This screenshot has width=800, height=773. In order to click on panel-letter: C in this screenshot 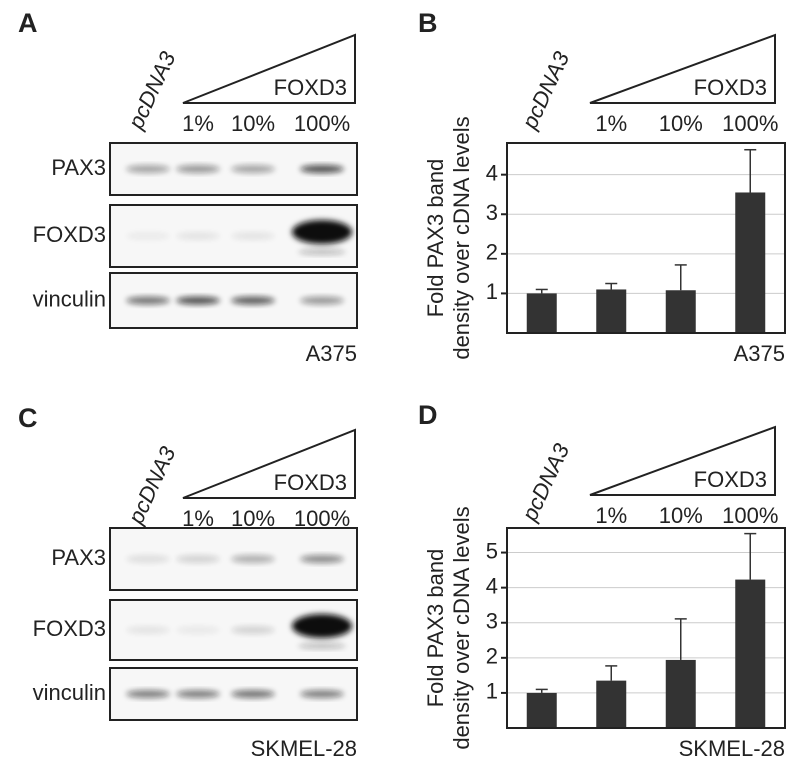, I will do `click(28, 418)`.